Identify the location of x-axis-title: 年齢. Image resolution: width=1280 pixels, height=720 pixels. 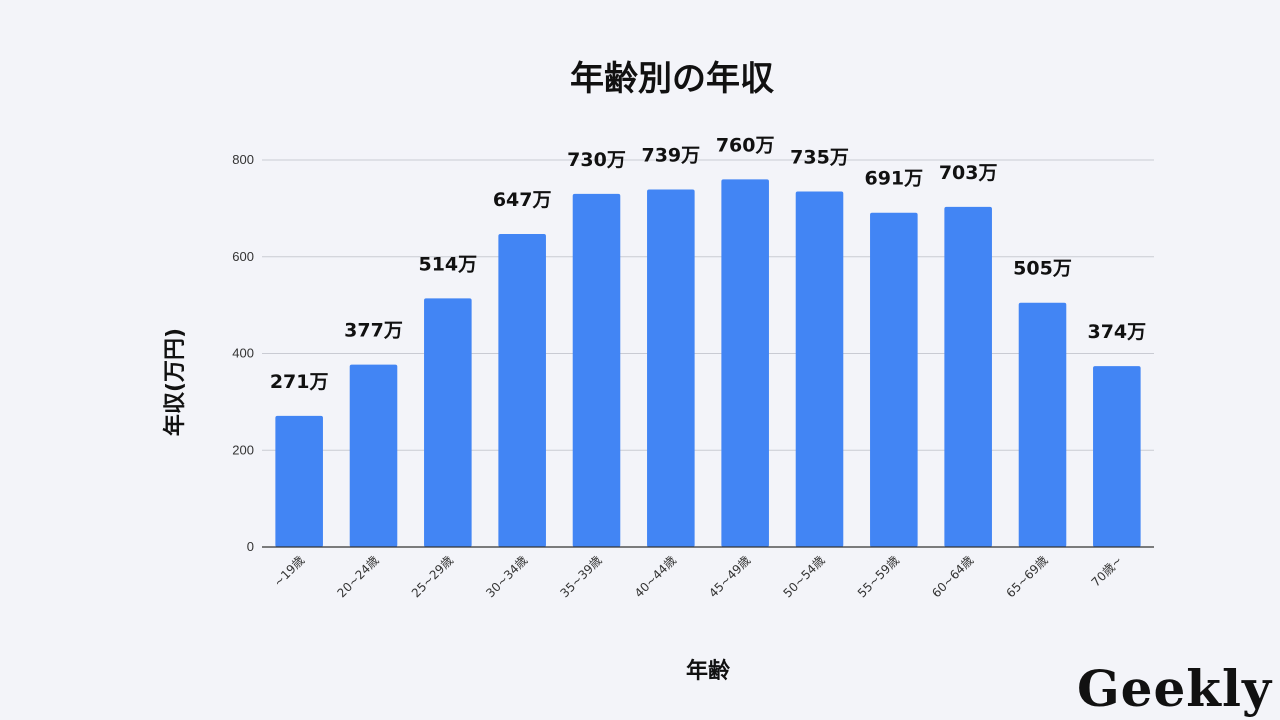
(708, 671).